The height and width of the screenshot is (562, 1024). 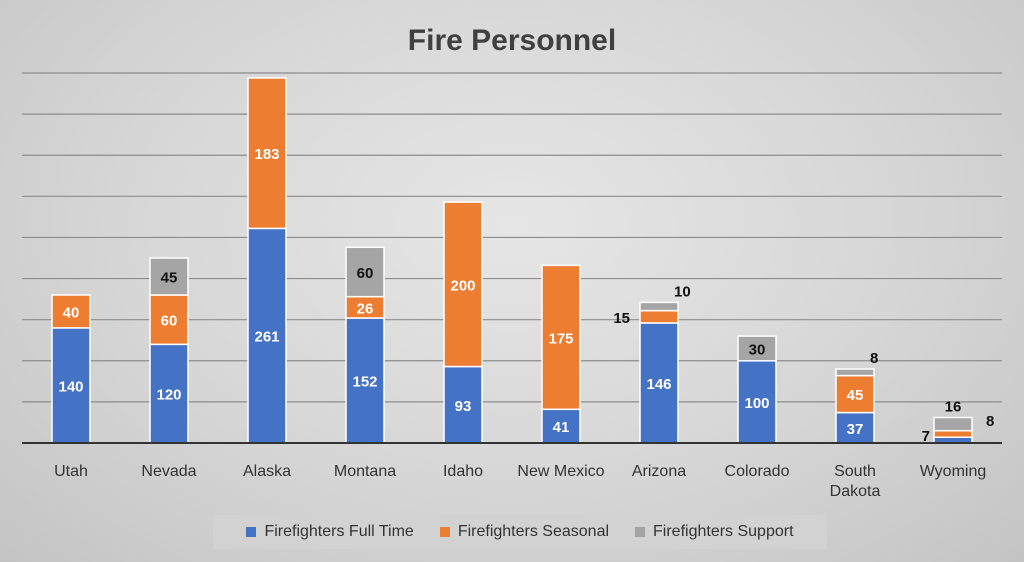 I want to click on data-label: 152, so click(x=364, y=382).